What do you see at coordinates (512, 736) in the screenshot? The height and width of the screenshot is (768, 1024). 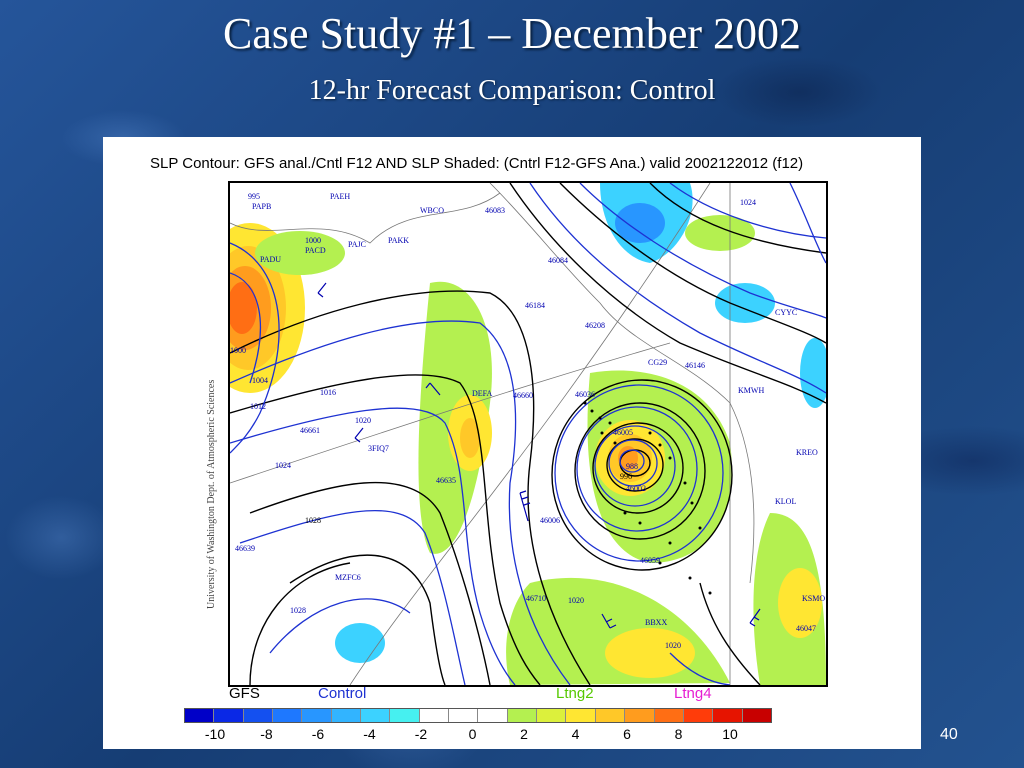 I see `colorbar-ticks: -10 -8 -6 -4 -2 0 2 4 6 8 10` at bounding box center [512, 736].